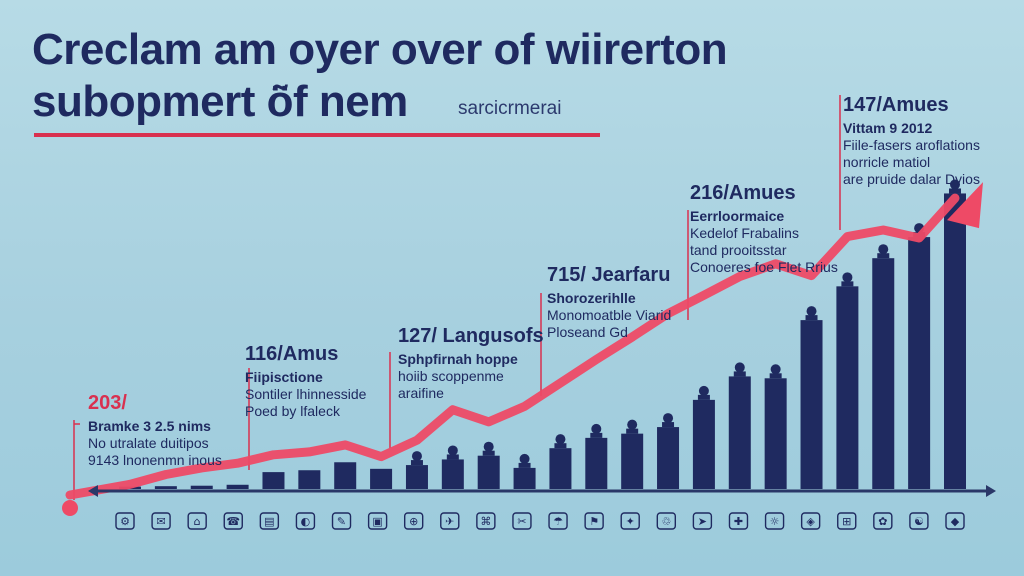  I want to click on annotation-head-4: 715/ Jearfaru, so click(608, 275).